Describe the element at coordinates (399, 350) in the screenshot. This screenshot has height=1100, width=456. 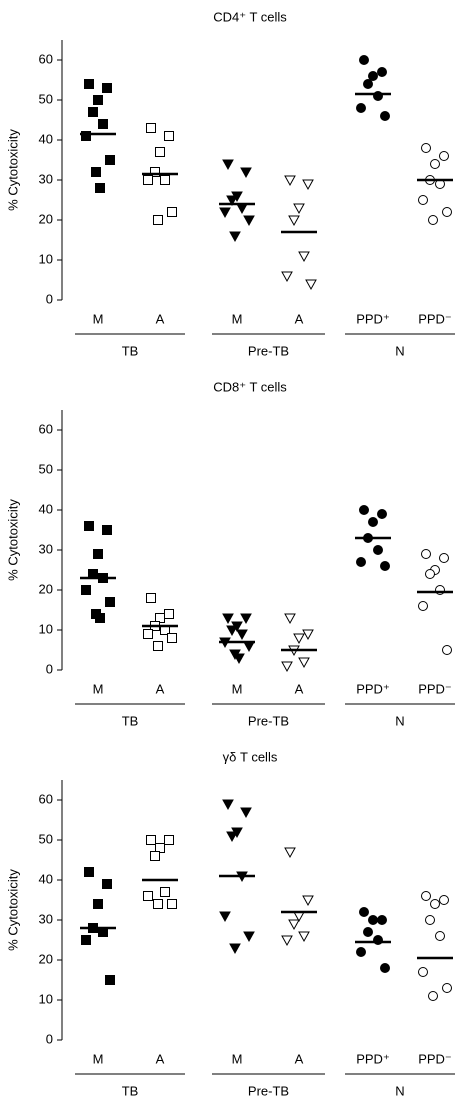
I see `group-label: N` at that location.